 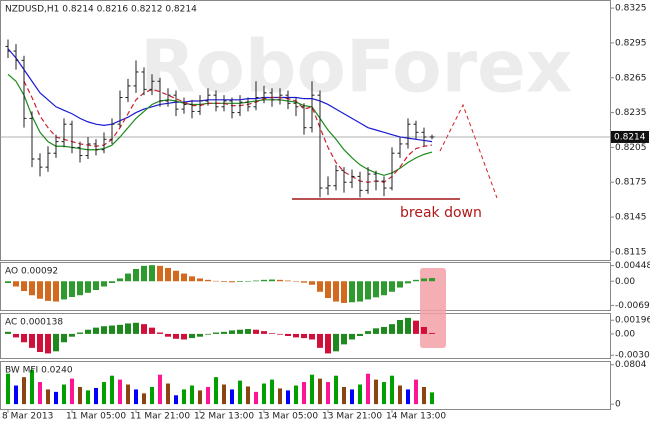 I want to click on x-tick-label: 12 Mar 13:00, so click(x=224, y=417).